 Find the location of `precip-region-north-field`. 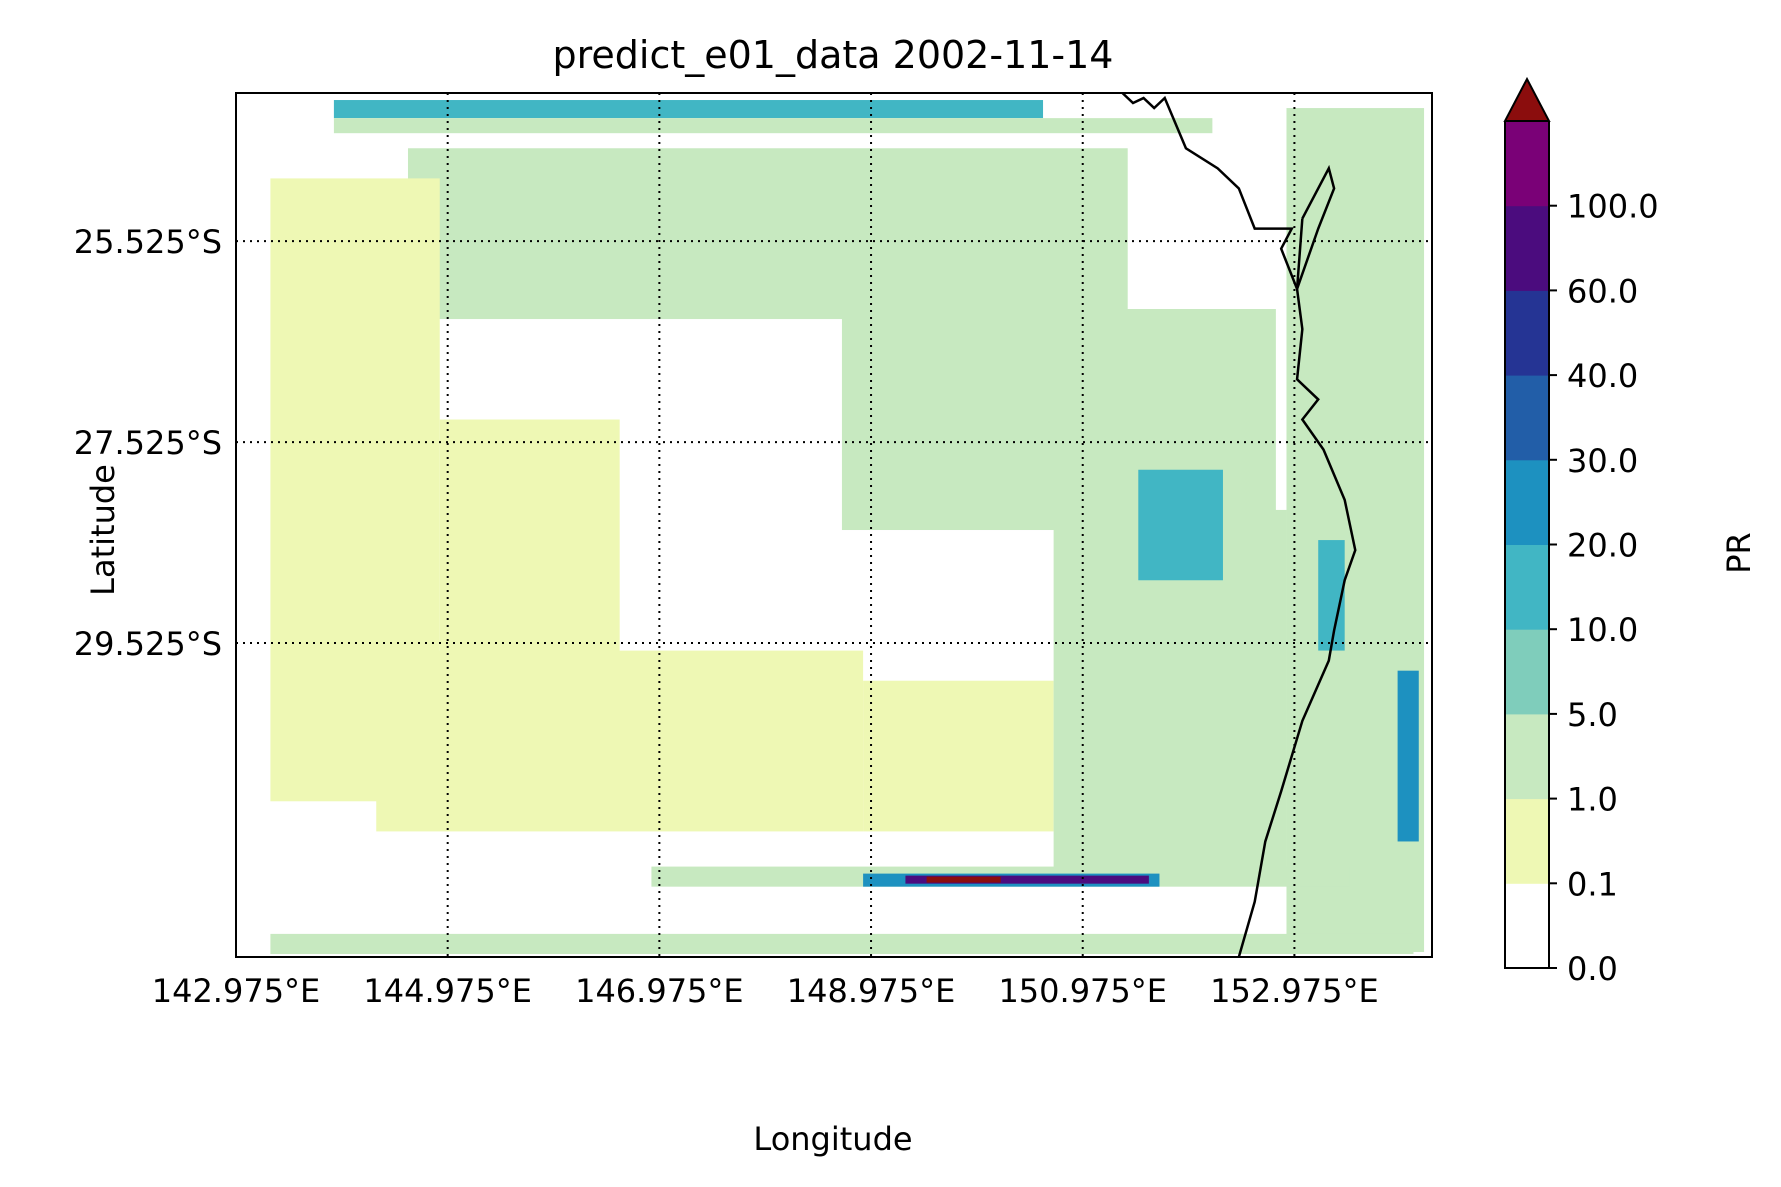

precip-region-north-field is located at coordinates (767, 234).